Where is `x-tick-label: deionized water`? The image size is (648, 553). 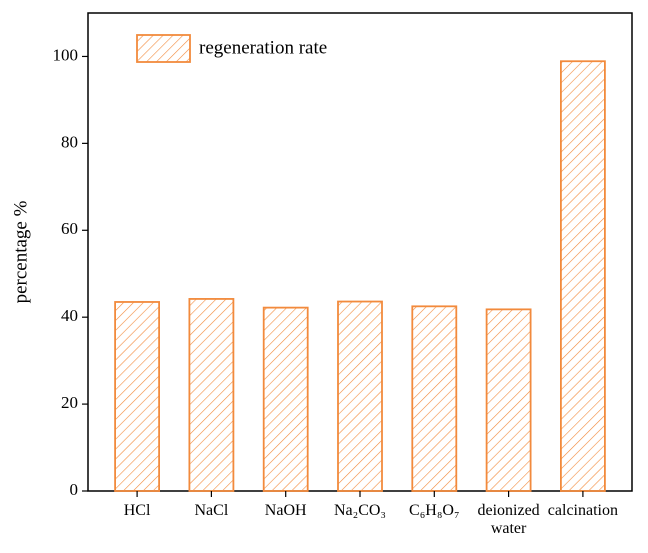
x-tick-label: deionized water is located at coordinates (508, 519).